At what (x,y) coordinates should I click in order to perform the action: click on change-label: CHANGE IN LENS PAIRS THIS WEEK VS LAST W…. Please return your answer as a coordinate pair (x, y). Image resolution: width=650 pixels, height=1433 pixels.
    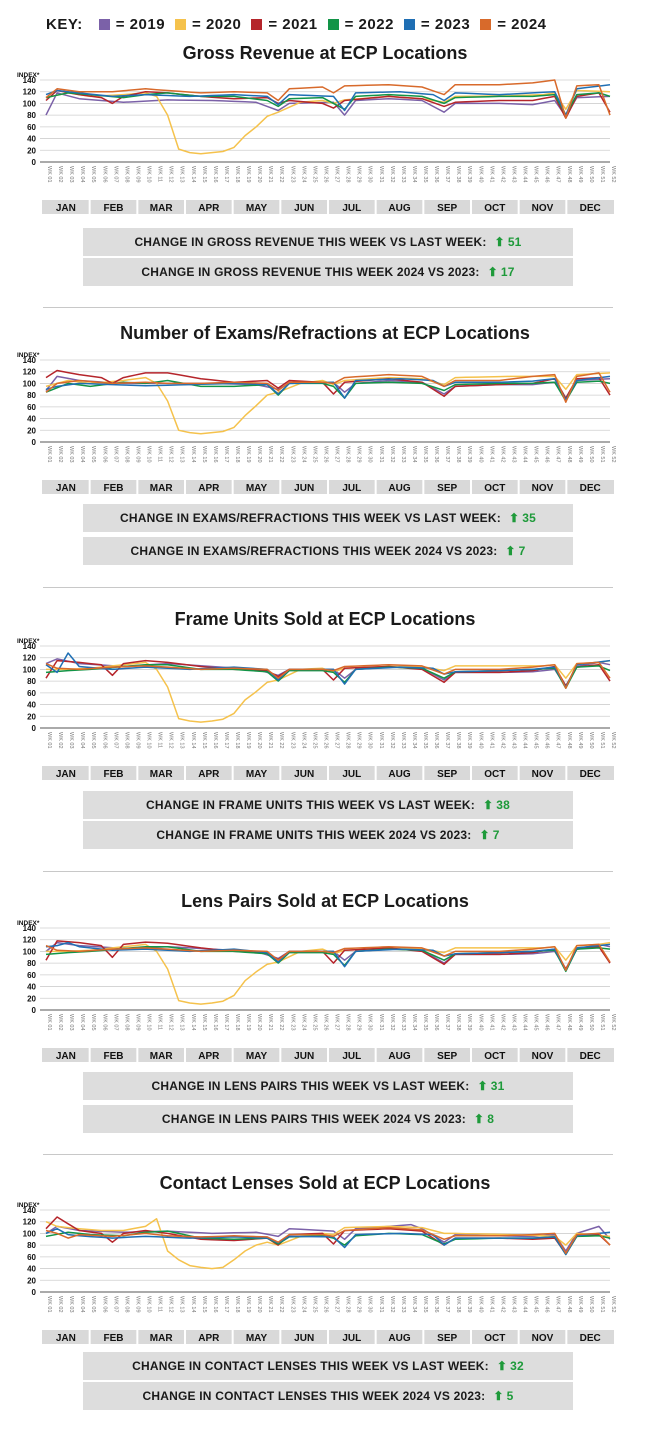
    Looking at the image, I should click on (310, 1086).